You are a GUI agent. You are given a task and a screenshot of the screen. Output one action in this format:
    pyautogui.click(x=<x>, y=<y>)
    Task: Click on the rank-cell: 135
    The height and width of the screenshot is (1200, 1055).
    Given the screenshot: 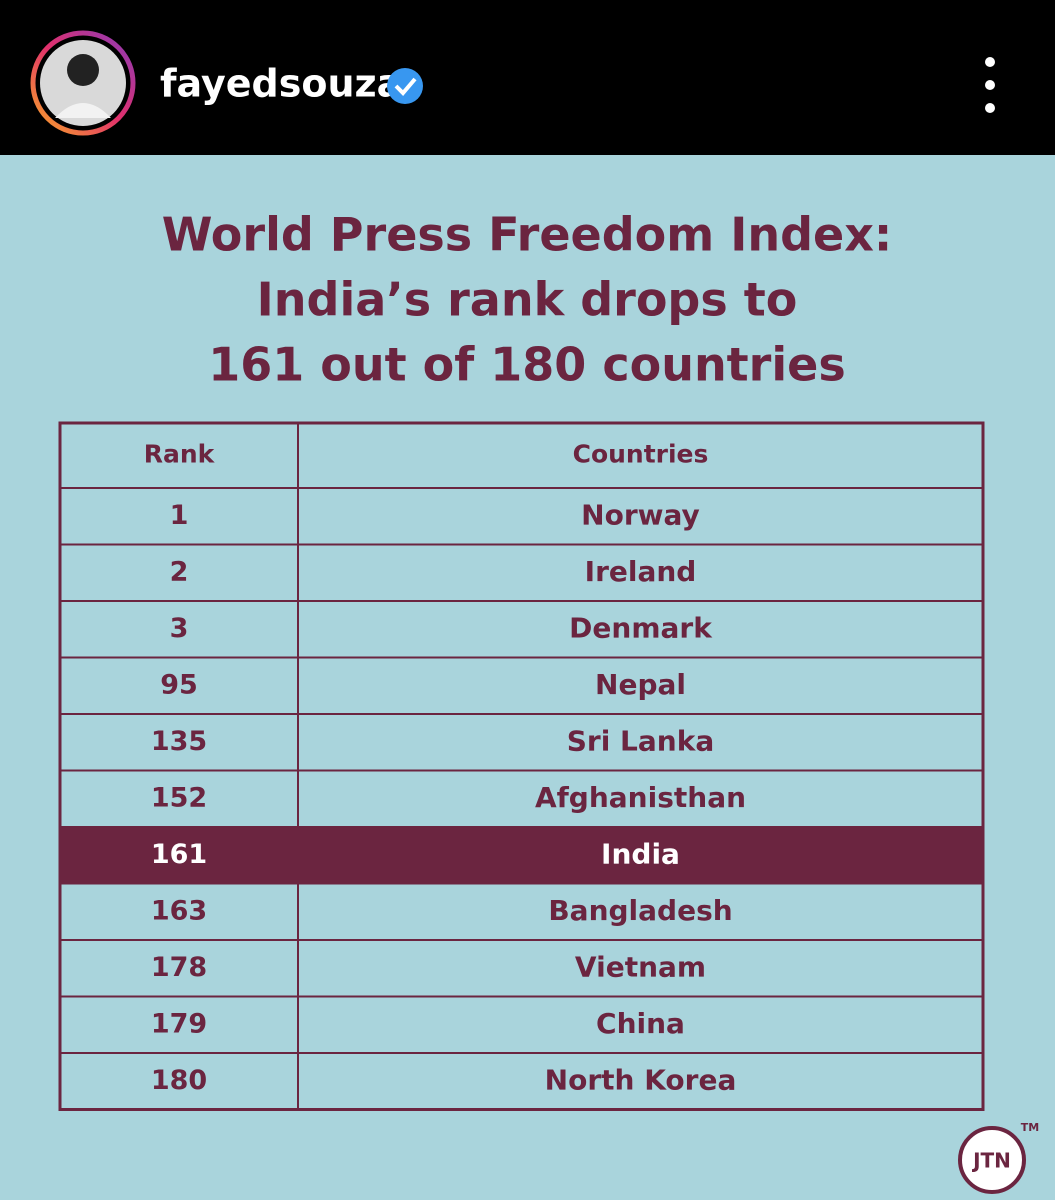 What is the action you would take?
    pyautogui.click(x=179, y=741)
    